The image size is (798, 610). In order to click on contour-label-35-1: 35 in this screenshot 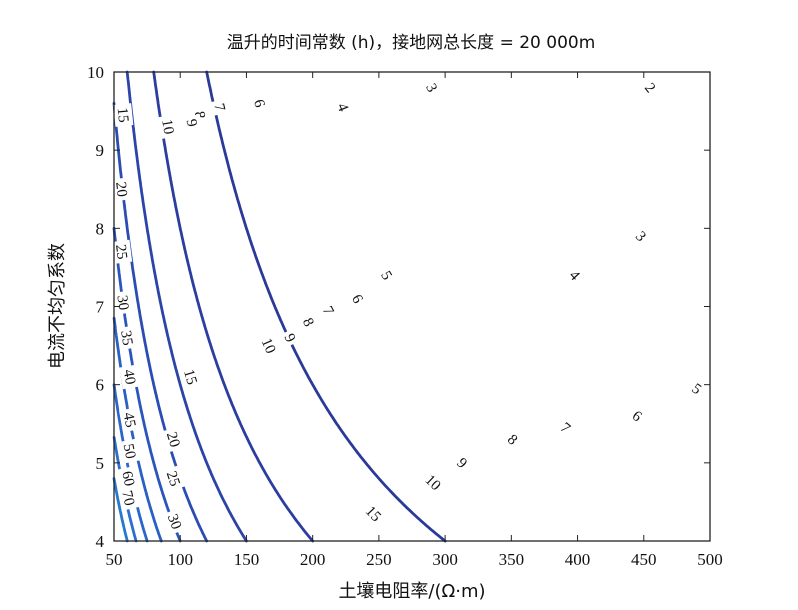, I will do `click(127, 338)`.